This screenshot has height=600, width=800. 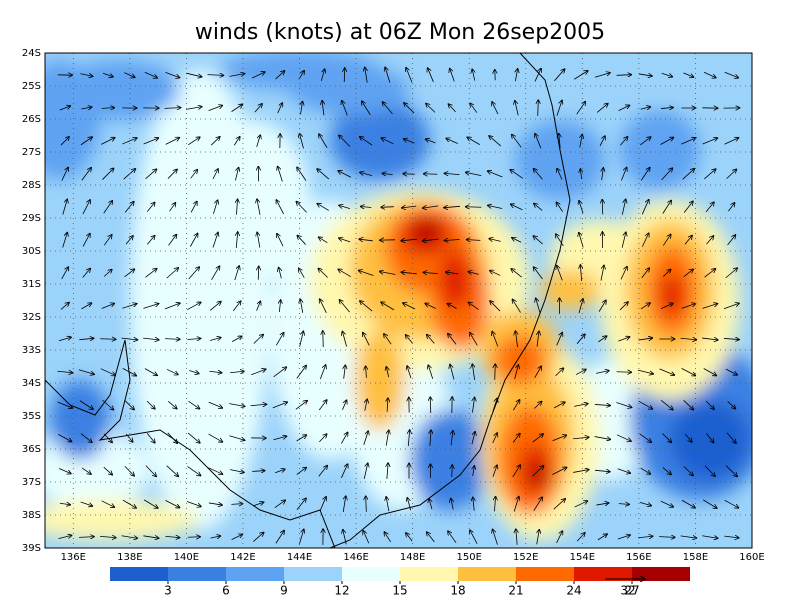 I want to click on colorbar-label: 6, so click(x=226, y=591).